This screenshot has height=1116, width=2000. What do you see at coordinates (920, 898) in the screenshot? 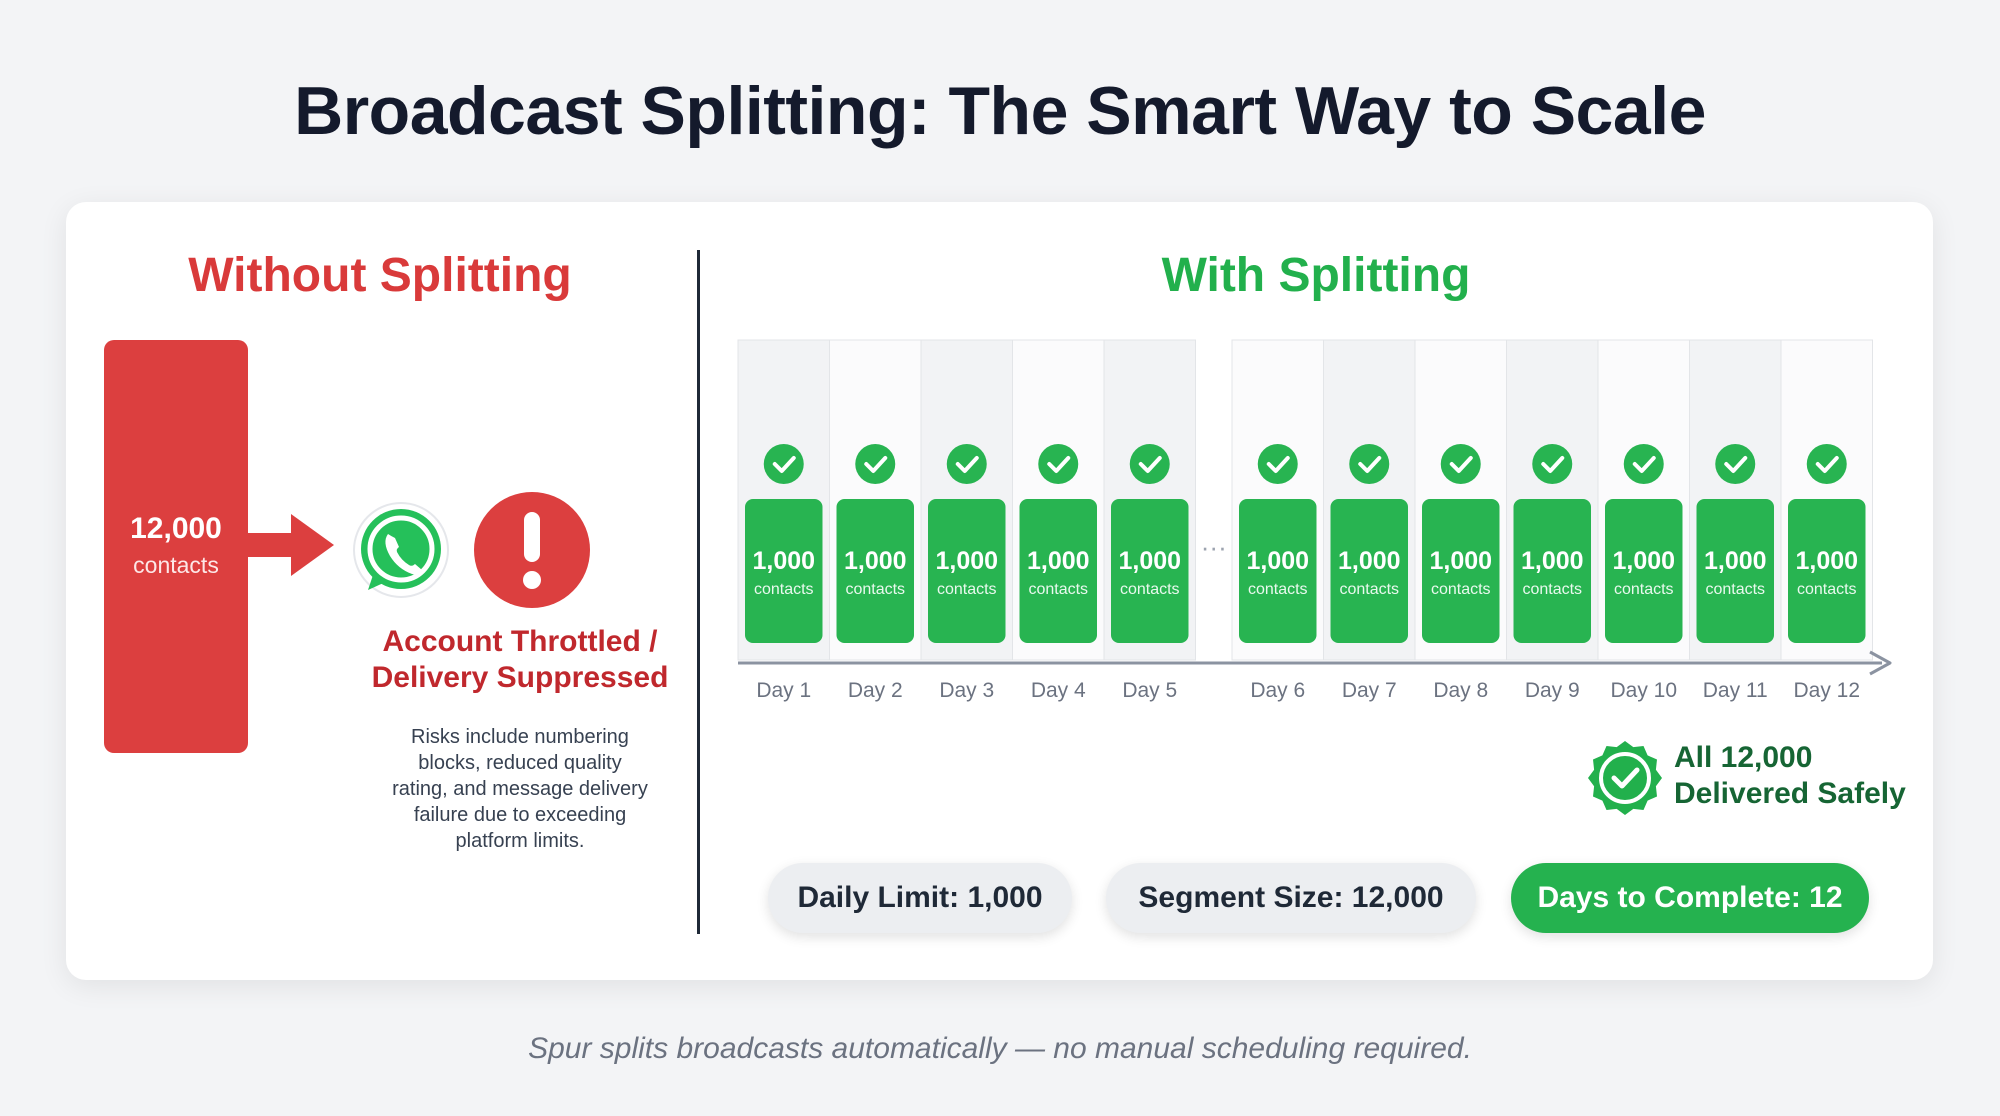
I see `daily-limit-pill: Daily Limit: 1,000` at bounding box center [920, 898].